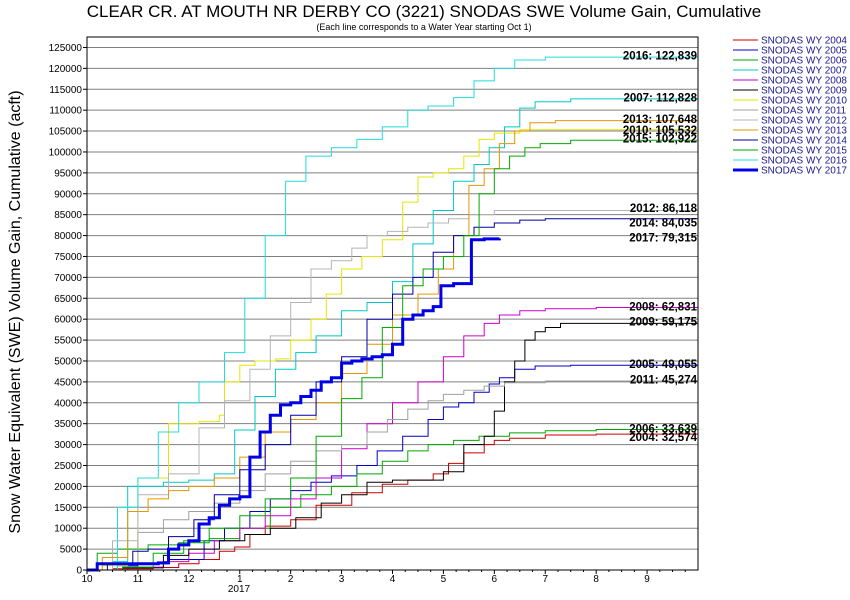 The width and height of the screenshot is (850, 600). I want to click on y-tick-label: 70000, so click(68, 278).